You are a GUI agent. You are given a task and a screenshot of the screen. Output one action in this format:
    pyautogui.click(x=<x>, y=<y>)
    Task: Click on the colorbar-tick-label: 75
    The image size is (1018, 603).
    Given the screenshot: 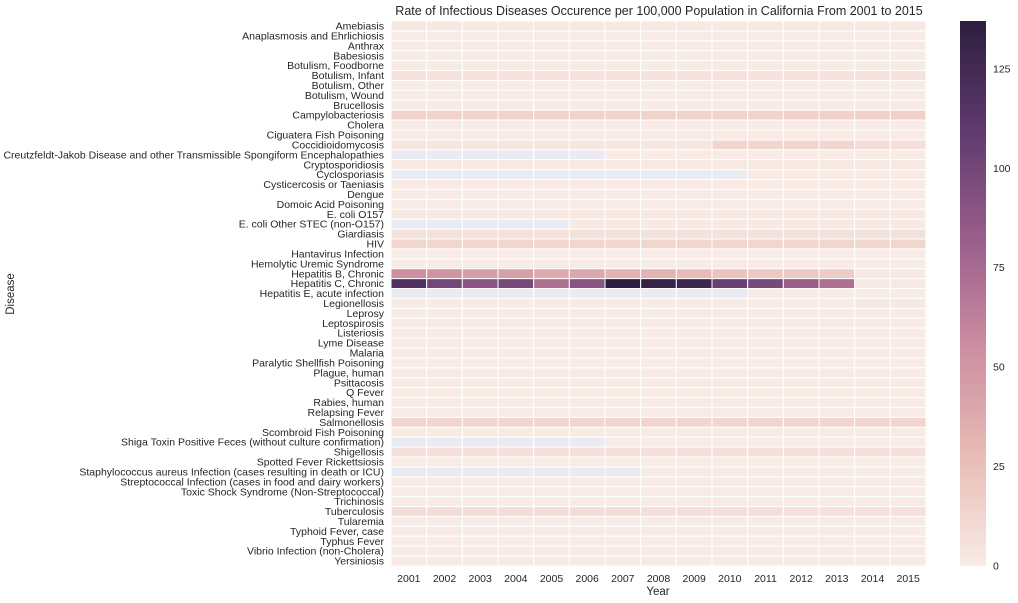 What is the action you would take?
    pyautogui.click(x=999, y=268)
    